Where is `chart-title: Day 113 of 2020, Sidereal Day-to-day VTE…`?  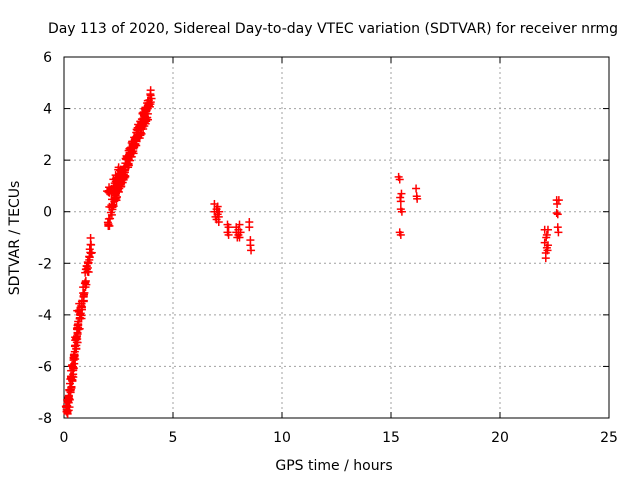 chart-title: Day 113 of 2020, Sidereal Day-to-day VTE… is located at coordinates (333, 29).